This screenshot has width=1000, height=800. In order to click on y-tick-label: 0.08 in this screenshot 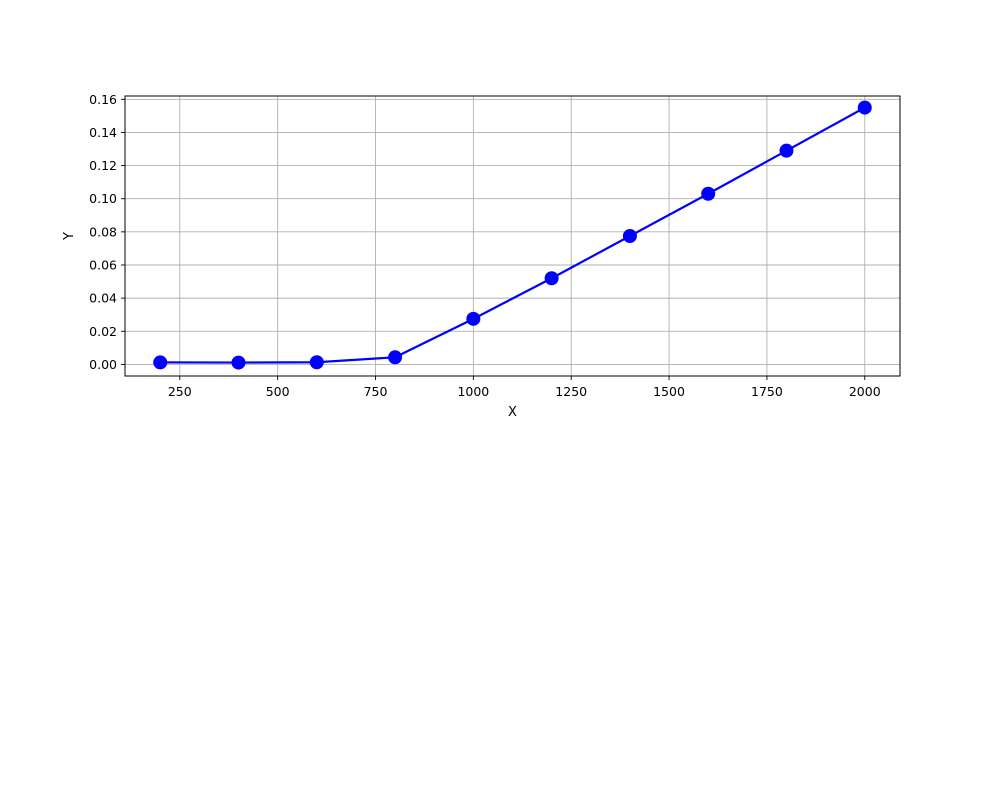, I will do `click(103, 231)`.